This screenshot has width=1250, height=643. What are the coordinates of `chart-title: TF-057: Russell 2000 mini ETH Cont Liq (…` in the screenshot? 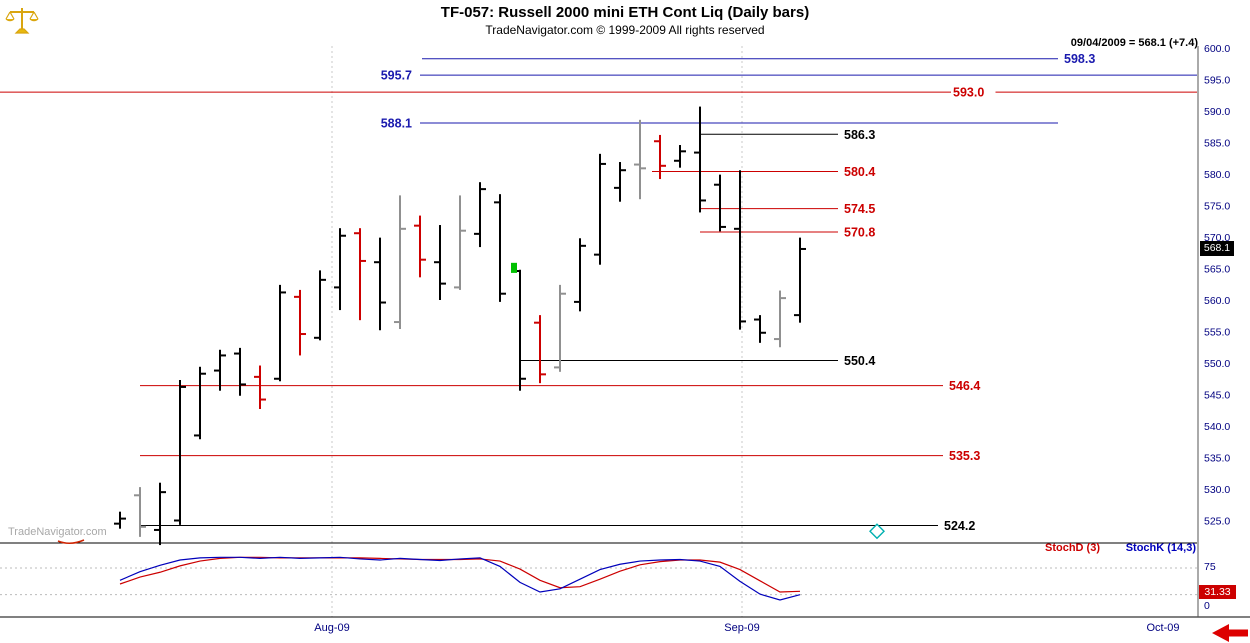 It's located at (625, 12).